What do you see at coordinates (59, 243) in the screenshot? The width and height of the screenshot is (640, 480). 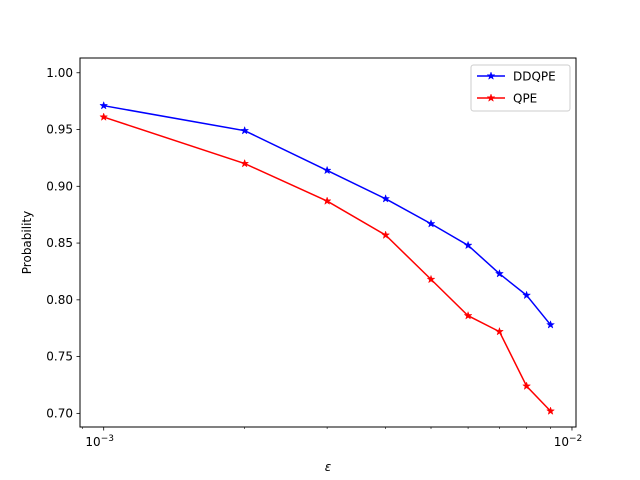 I see `y-tick-label: 0.85` at bounding box center [59, 243].